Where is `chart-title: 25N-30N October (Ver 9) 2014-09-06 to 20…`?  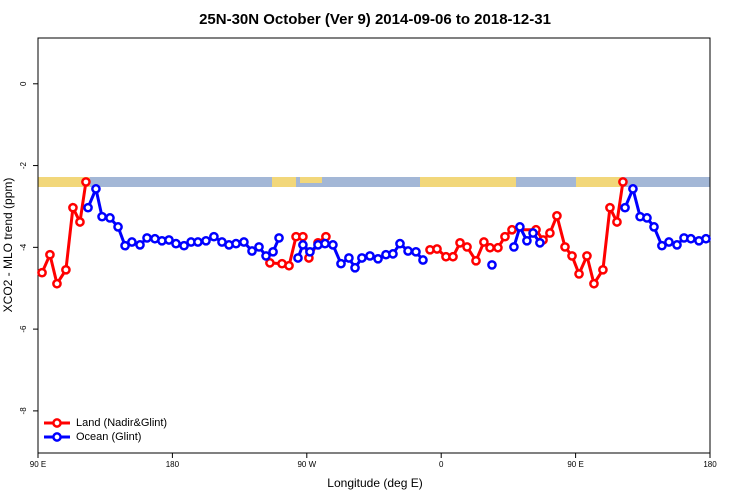
chart-title: 25N-30N October (Ver 9) 2014-09-06 to 20… is located at coordinates (375, 19).